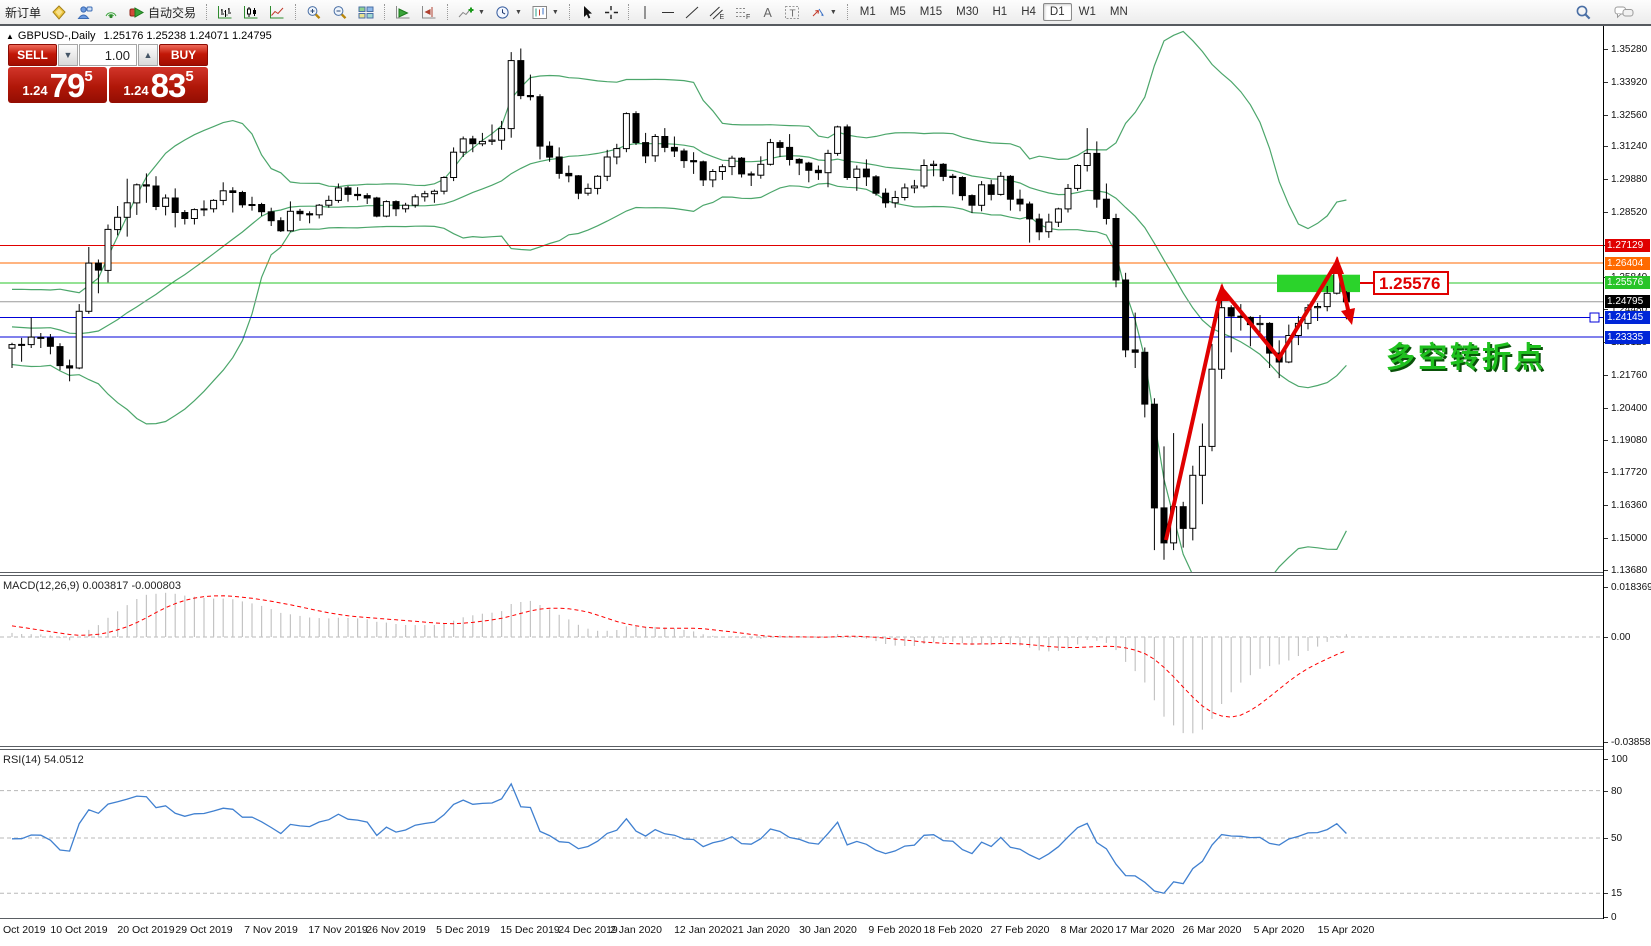 The width and height of the screenshot is (1651, 946). I want to click on tile-windows-button, so click(366, 12).